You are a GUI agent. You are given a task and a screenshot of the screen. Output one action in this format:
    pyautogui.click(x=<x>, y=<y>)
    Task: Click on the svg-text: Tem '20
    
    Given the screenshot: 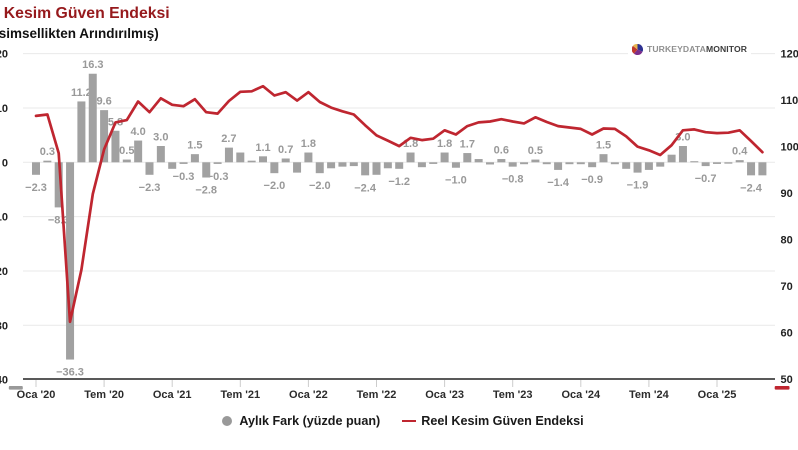 What is the action you would take?
    pyautogui.click(x=104, y=395)
    